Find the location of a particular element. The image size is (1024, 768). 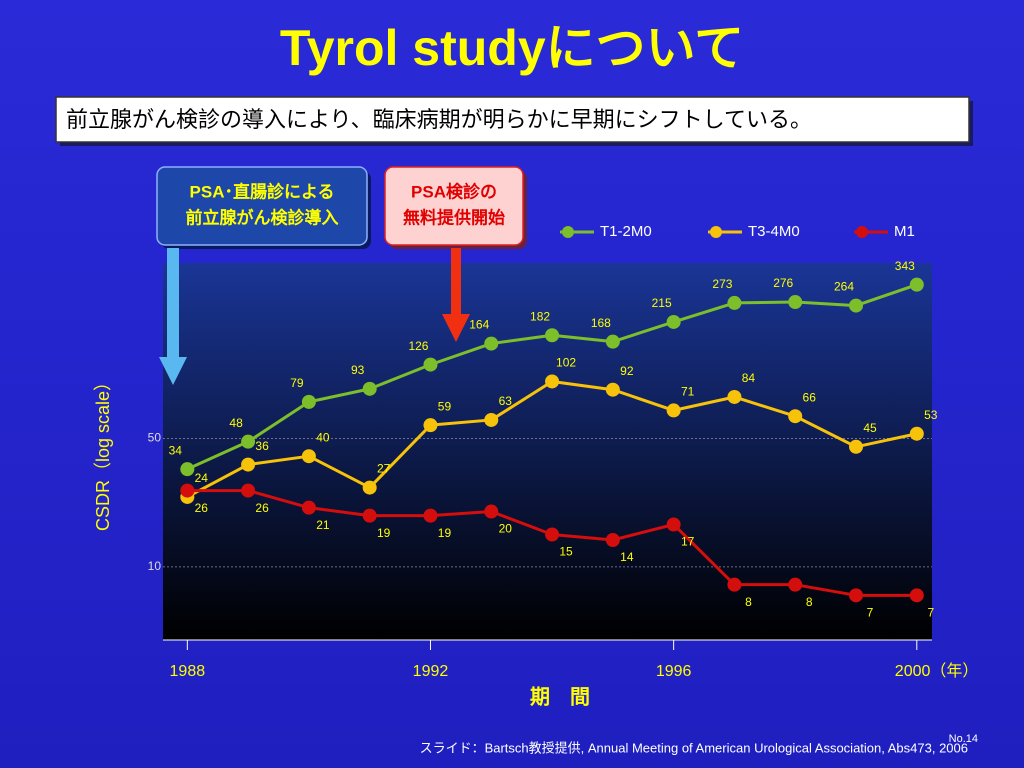

y-tick-label: 50 is located at coordinates (155, 438).